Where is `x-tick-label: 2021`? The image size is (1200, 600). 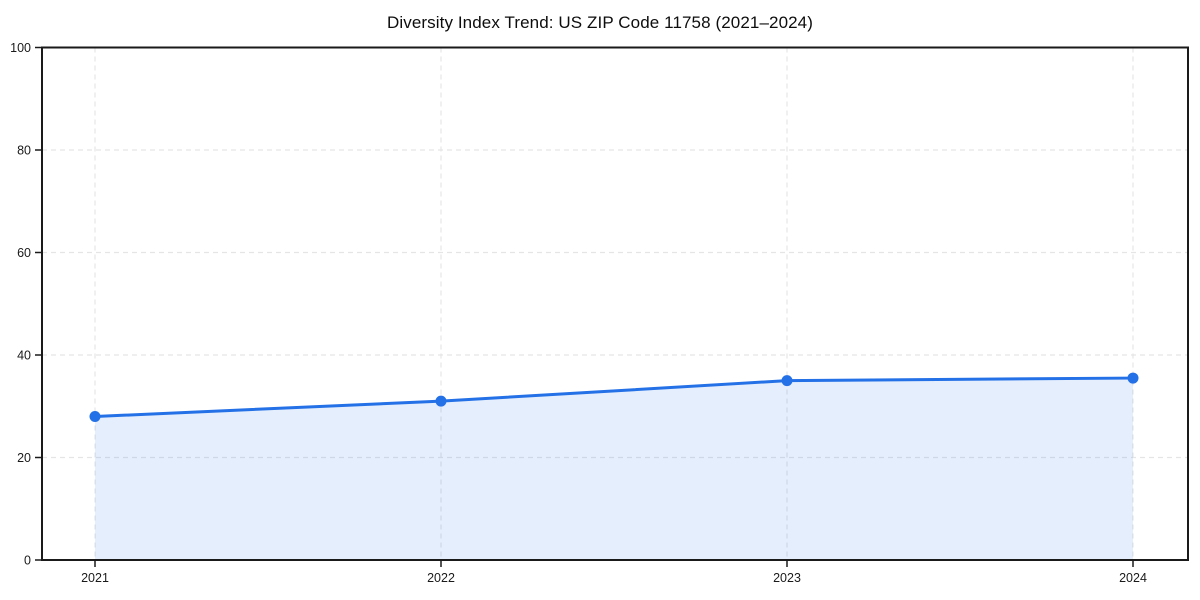 x-tick-label: 2021 is located at coordinates (95, 578).